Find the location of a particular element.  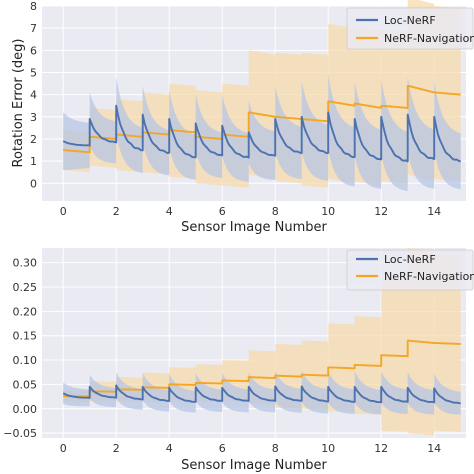

top-legend: Loc-NeRF NeRF-Navigation is located at coordinates (410, 28).